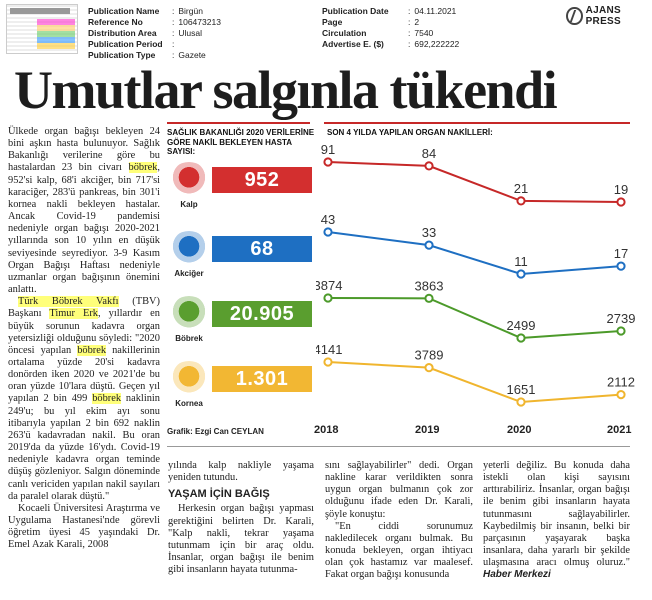  Describe the element at coordinates (329, 285) in the screenshot. I see `data-label: 3874` at that location.